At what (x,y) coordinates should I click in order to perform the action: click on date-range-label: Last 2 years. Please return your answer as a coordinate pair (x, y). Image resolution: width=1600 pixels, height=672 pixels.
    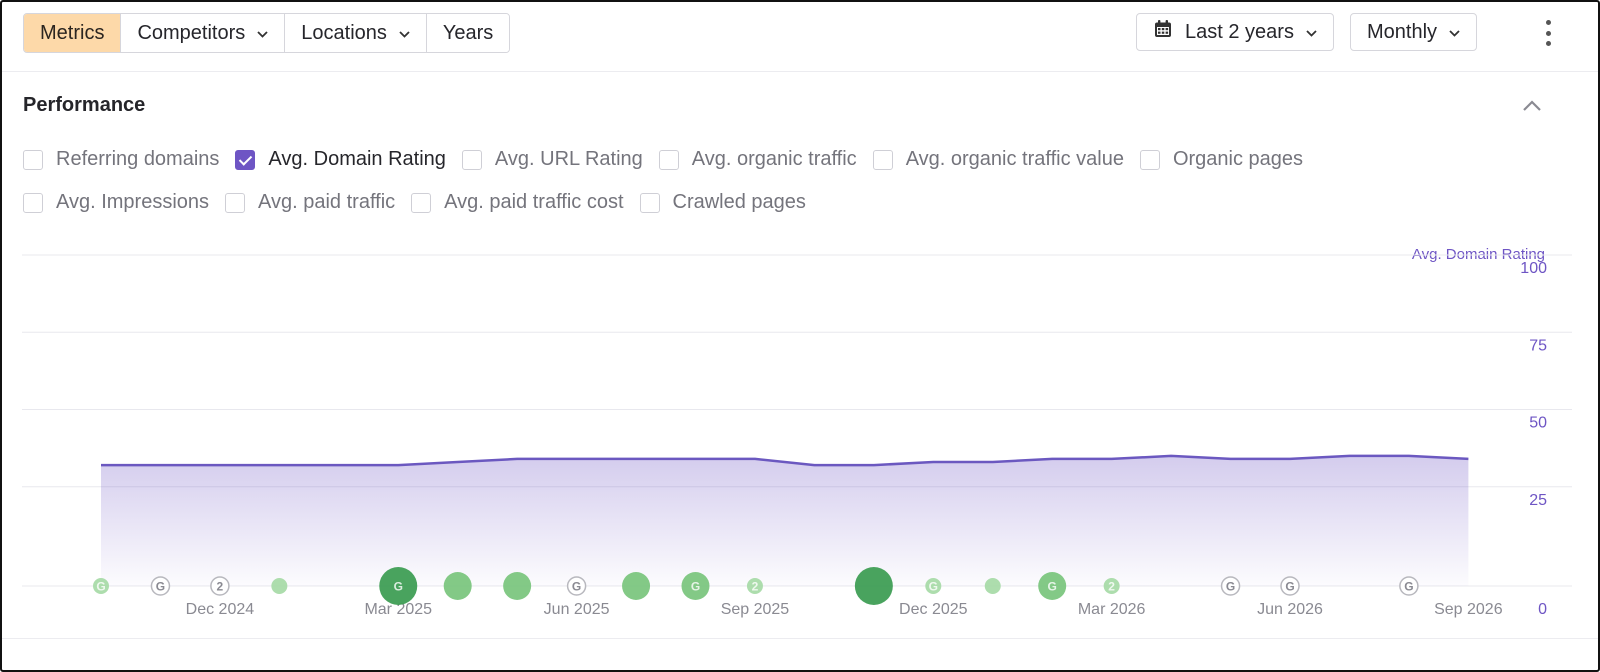
    Looking at the image, I should click on (1239, 31).